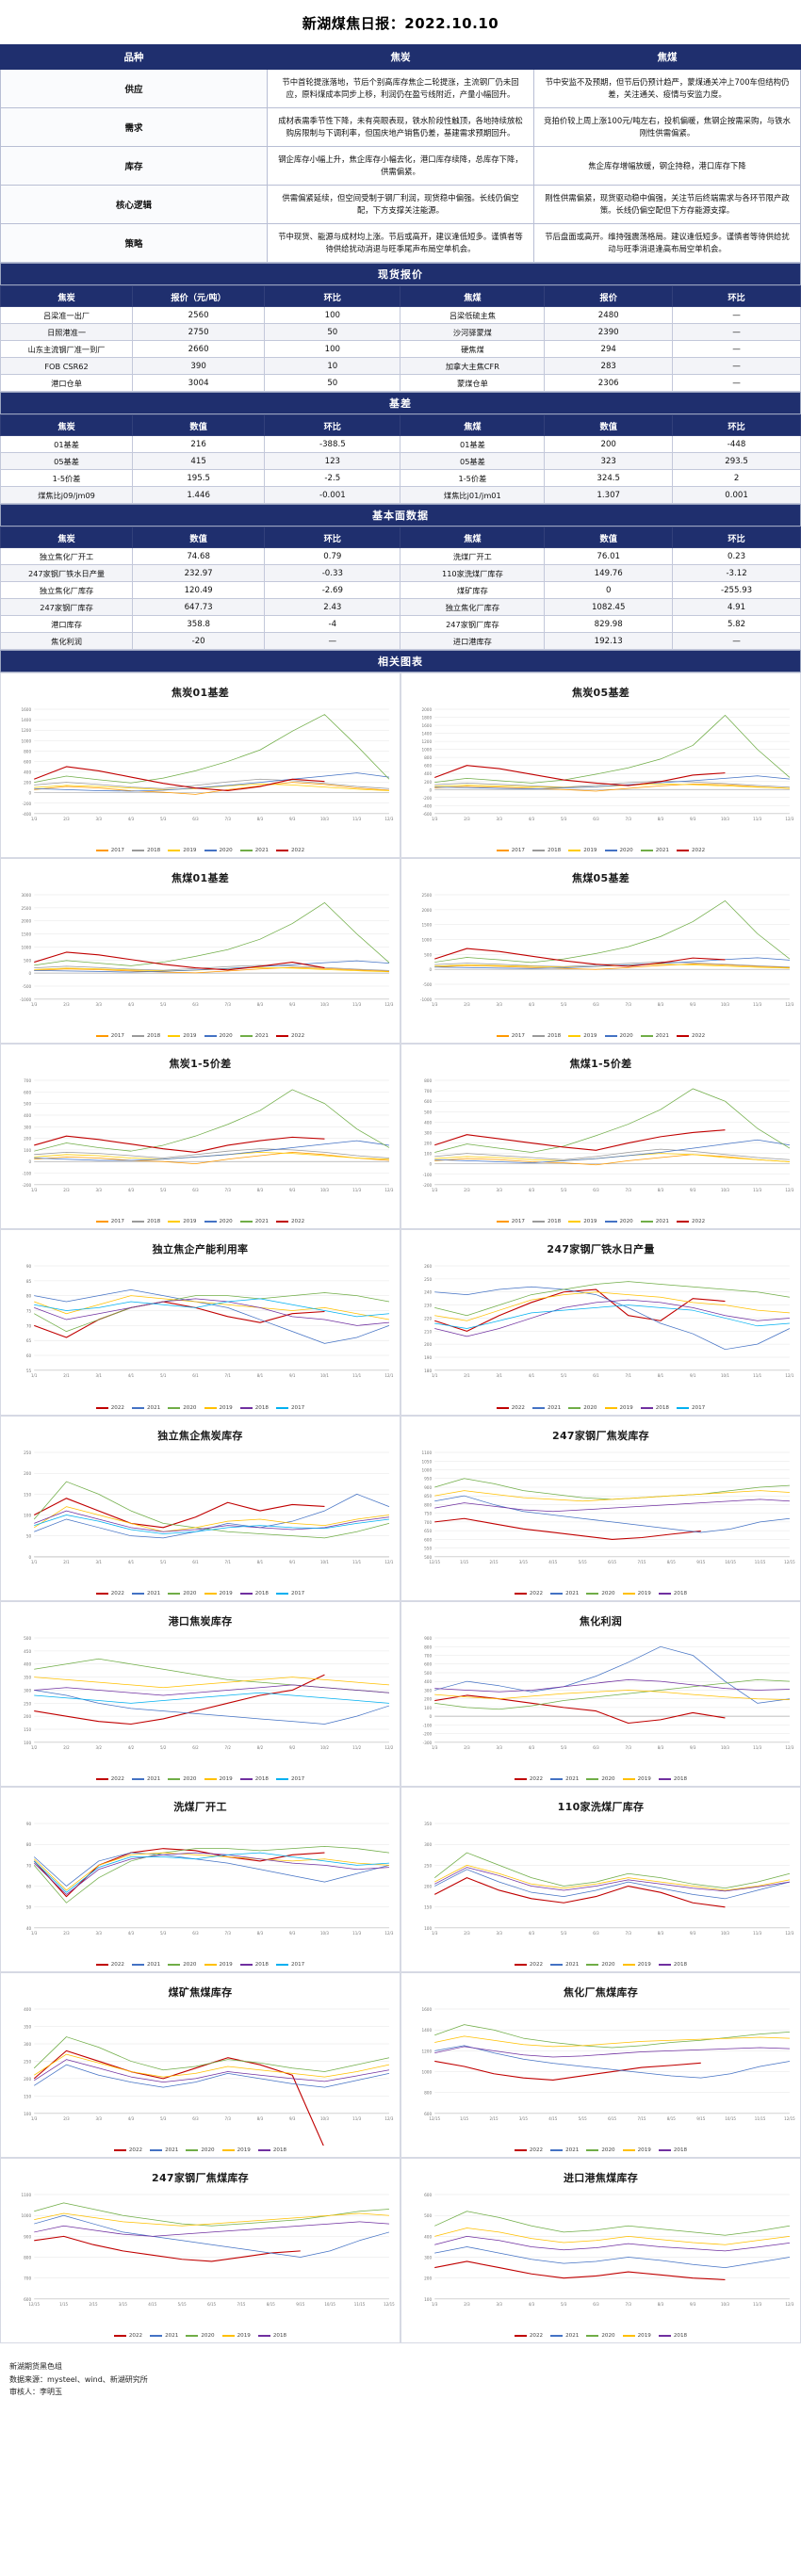 This screenshot has width=801, height=2576. What do you see at coordinates (332, 641) in the screenshot?
I see `fundamentals-cell: —` at bounding box center [332, 641].